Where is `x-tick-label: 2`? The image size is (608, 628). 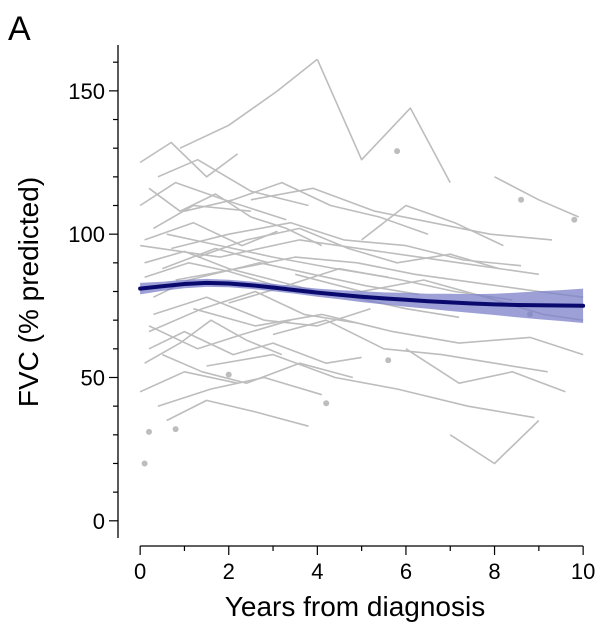 x-tick-label: 2 is located at coordinates (229, 571).